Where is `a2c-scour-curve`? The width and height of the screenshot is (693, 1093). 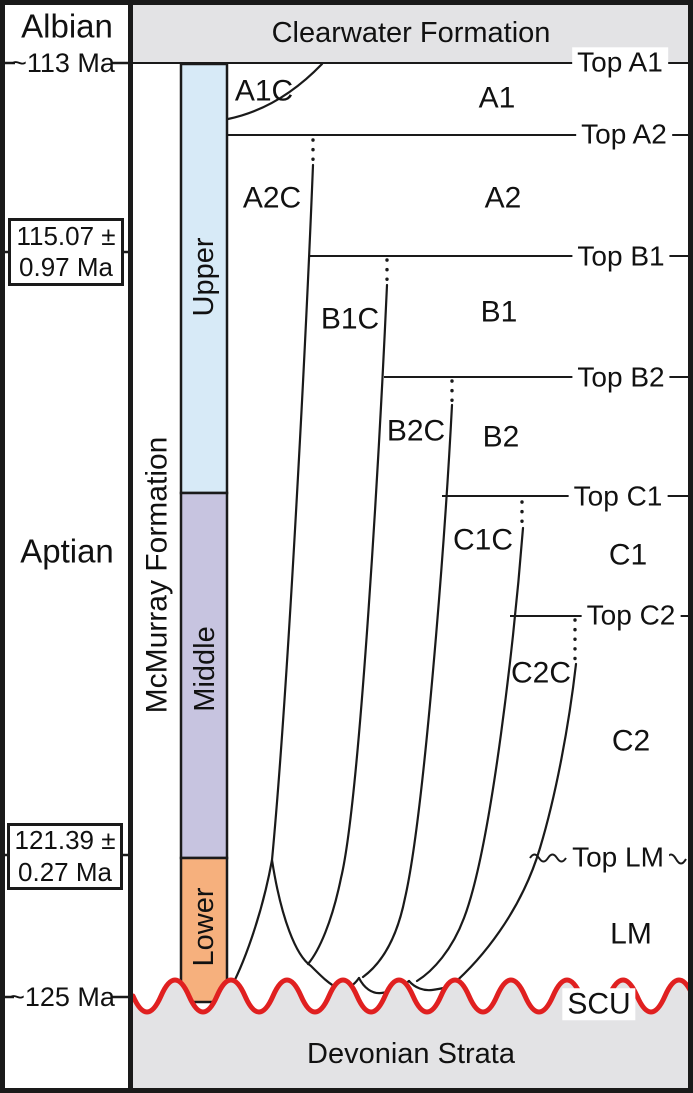
a2c-scour-curve is located at coordinates (315, 924).